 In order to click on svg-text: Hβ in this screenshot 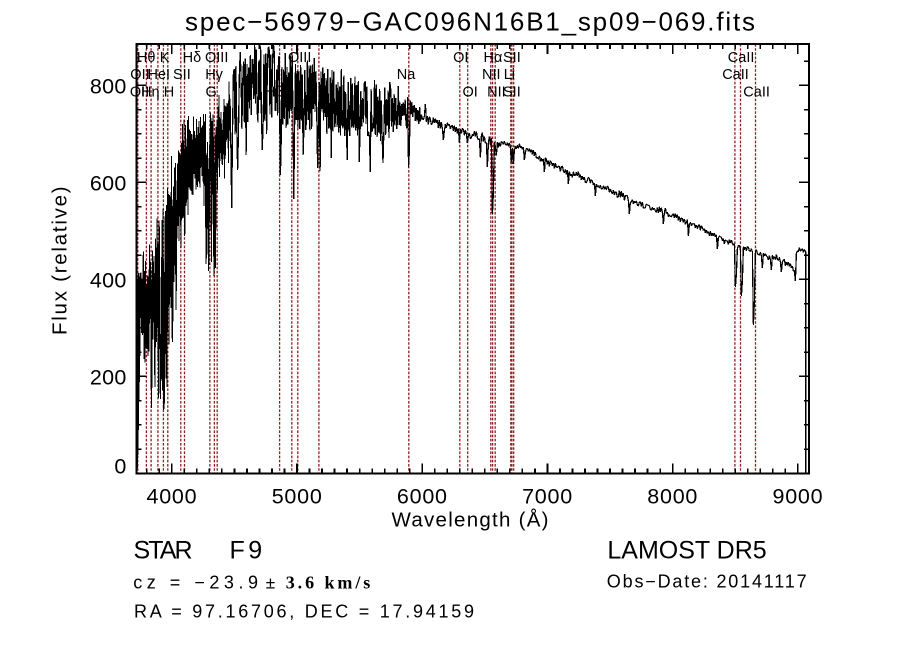, I will do `click(274, 93)`.